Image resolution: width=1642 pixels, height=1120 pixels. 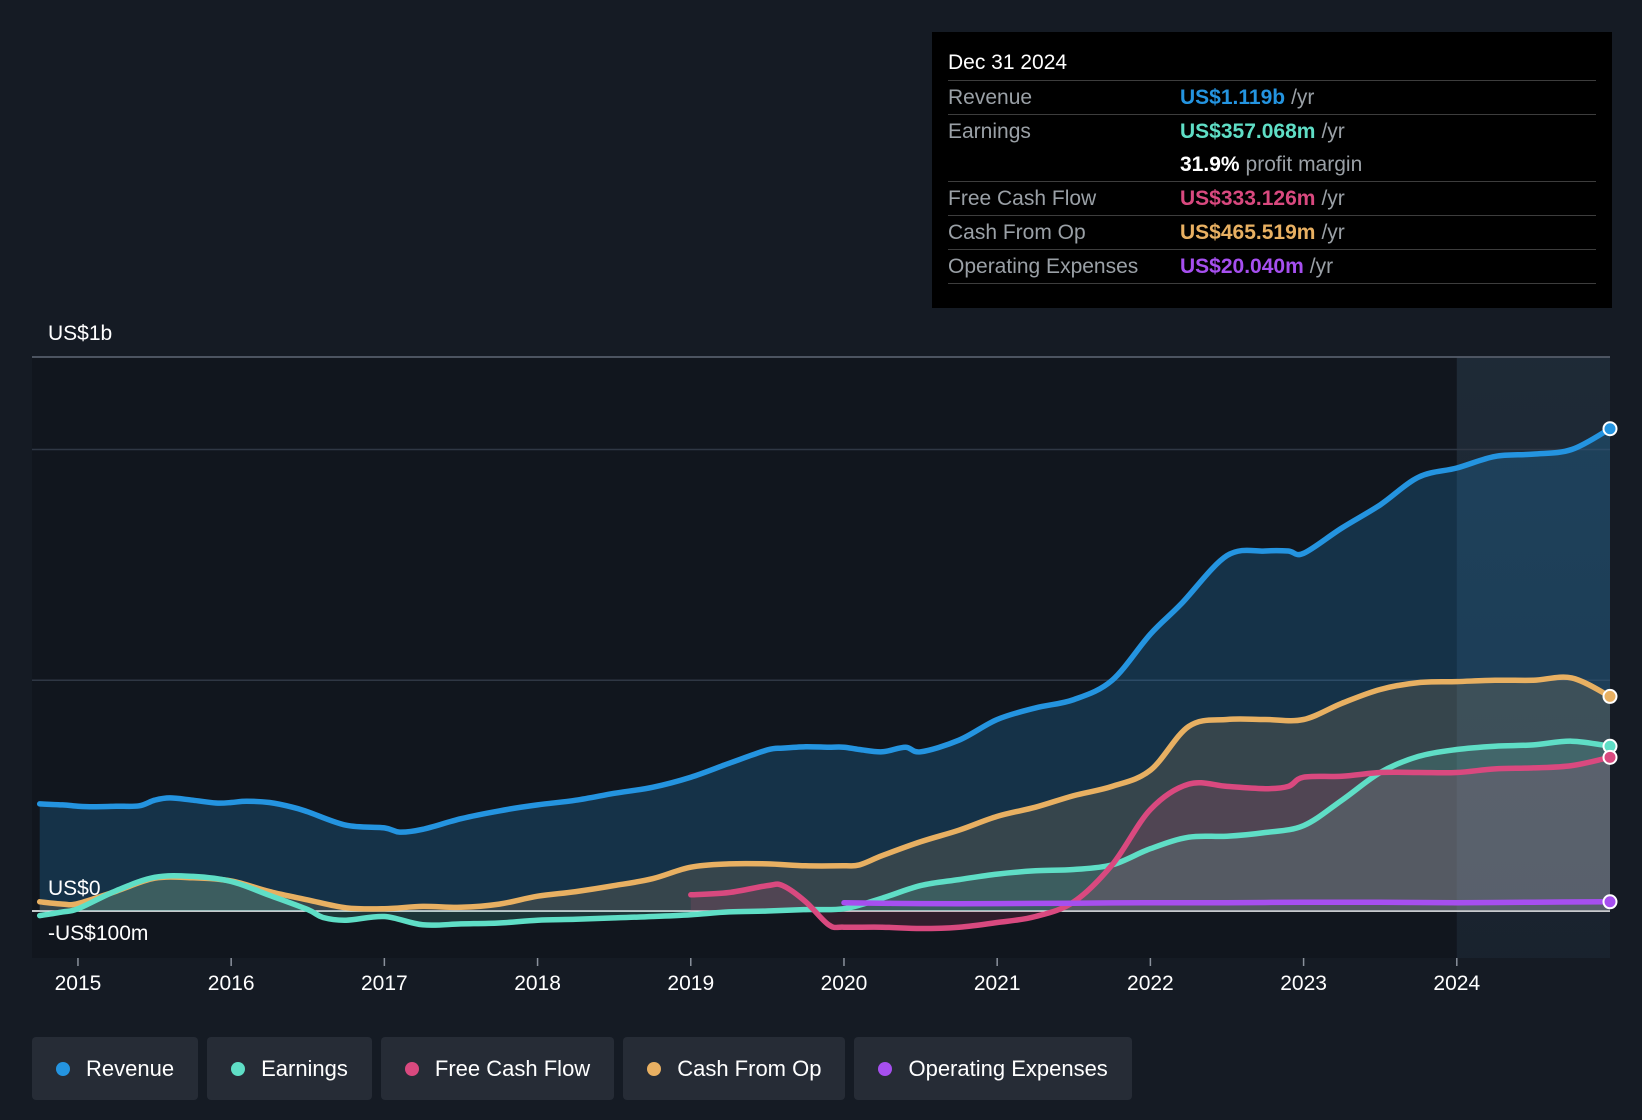 I want to click on x-tick-label: 2024, so click(x=1456, y=983).